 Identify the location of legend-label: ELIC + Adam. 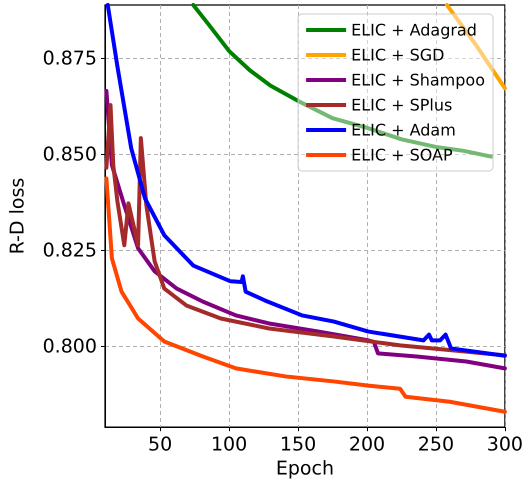
(403, 130).